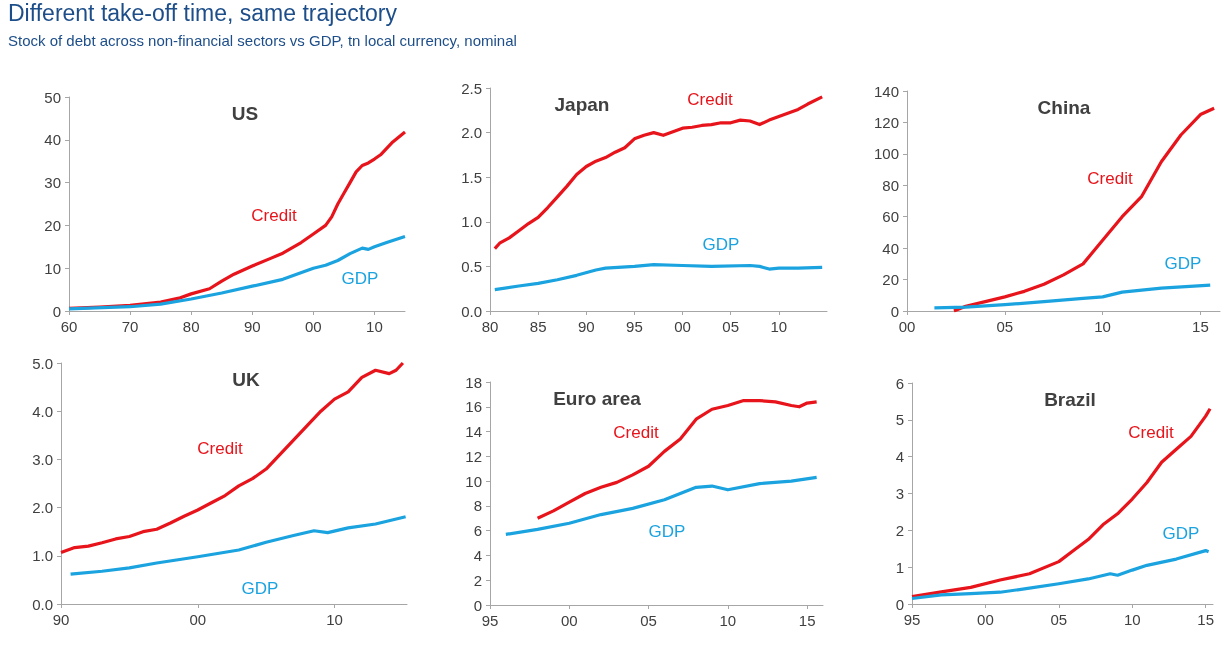 This screenshot has height=658, width=1221. Describe the element at coordinates (886, 91) in the screenshot. I see `y-tick-label: 140` at that location.